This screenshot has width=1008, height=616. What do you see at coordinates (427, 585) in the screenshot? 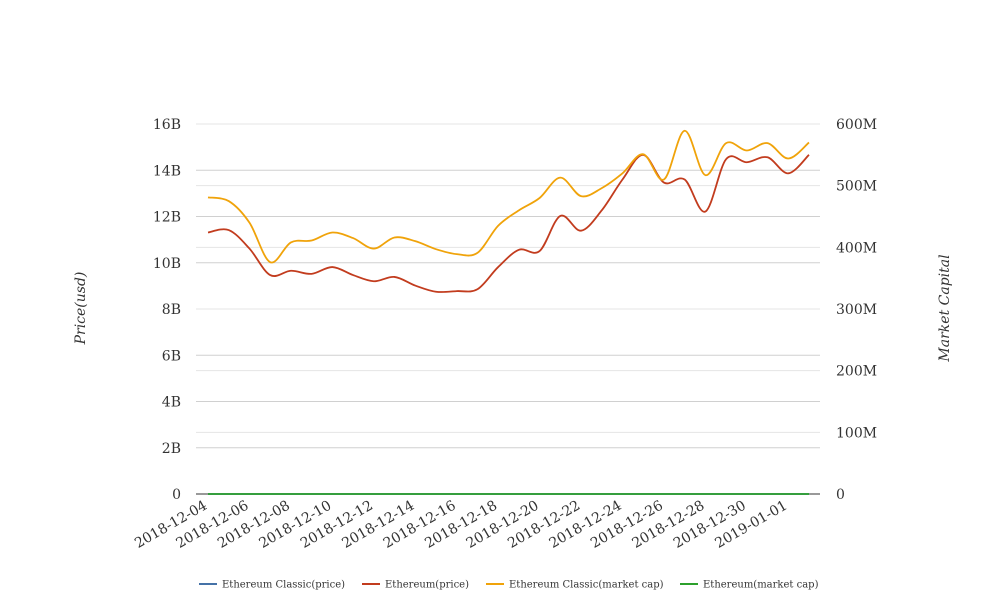
I see `legend-label: Ethereum(price)` at bounding box center [427, 585].